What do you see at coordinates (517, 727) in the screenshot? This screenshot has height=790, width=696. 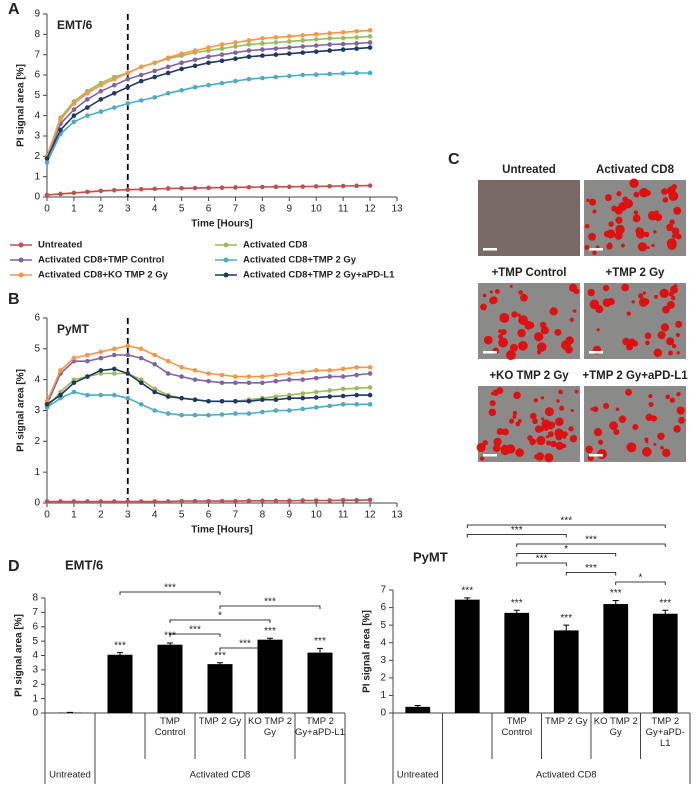 I see `x-tick-label: TMP Control` at bounding box center [517, 727].